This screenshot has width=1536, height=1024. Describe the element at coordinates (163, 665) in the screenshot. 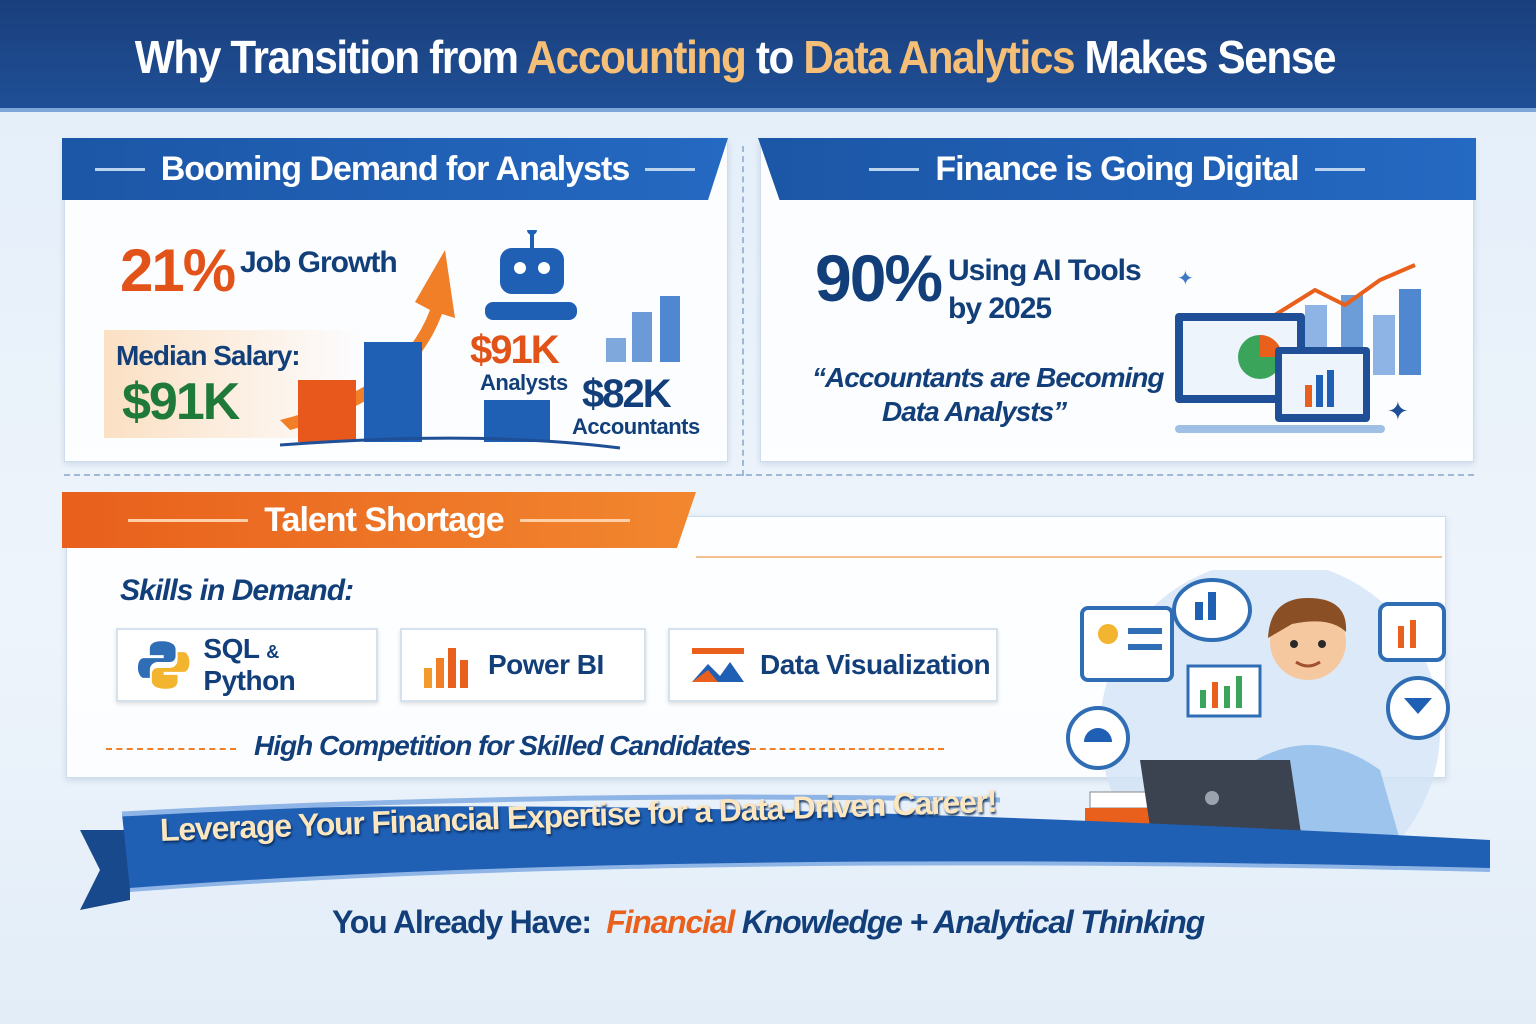

I see `python-icon` at that location.